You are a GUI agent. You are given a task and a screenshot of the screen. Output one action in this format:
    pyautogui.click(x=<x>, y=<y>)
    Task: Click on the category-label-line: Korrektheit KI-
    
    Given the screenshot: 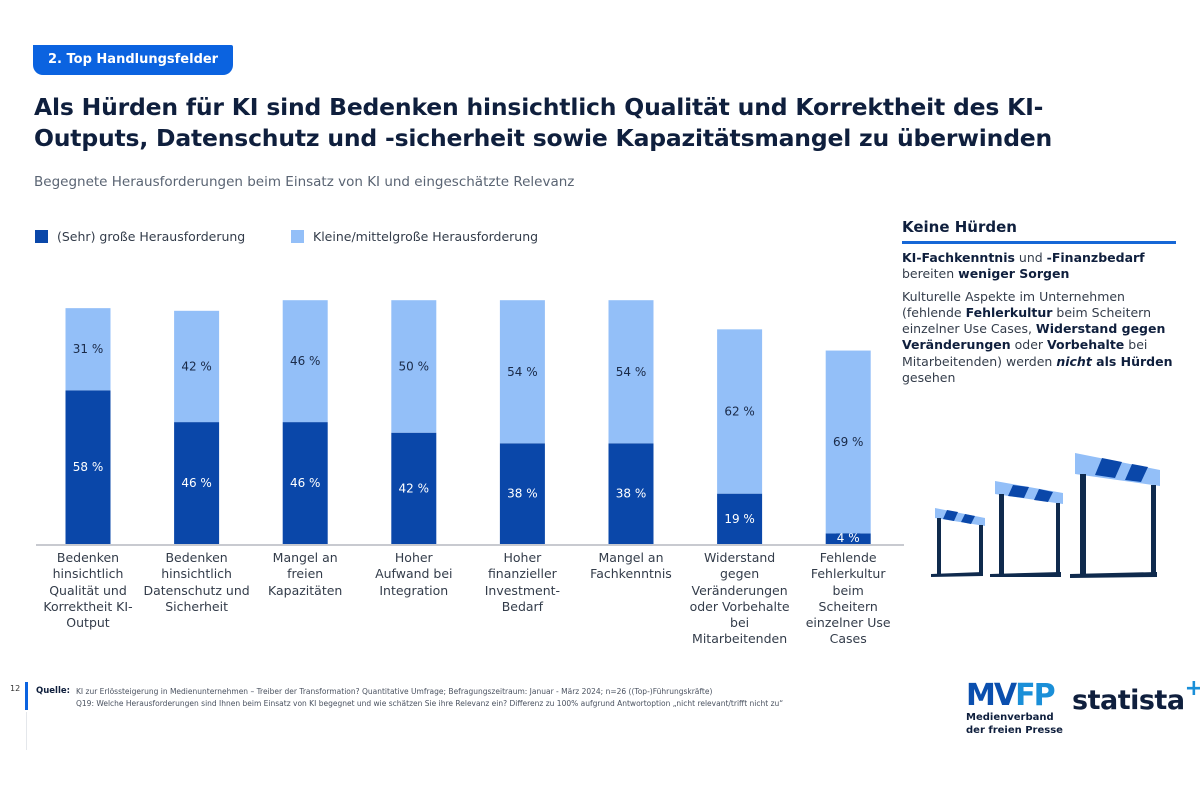 What is the action you would take?
    pyautogui.click(x=88, y=606)
    